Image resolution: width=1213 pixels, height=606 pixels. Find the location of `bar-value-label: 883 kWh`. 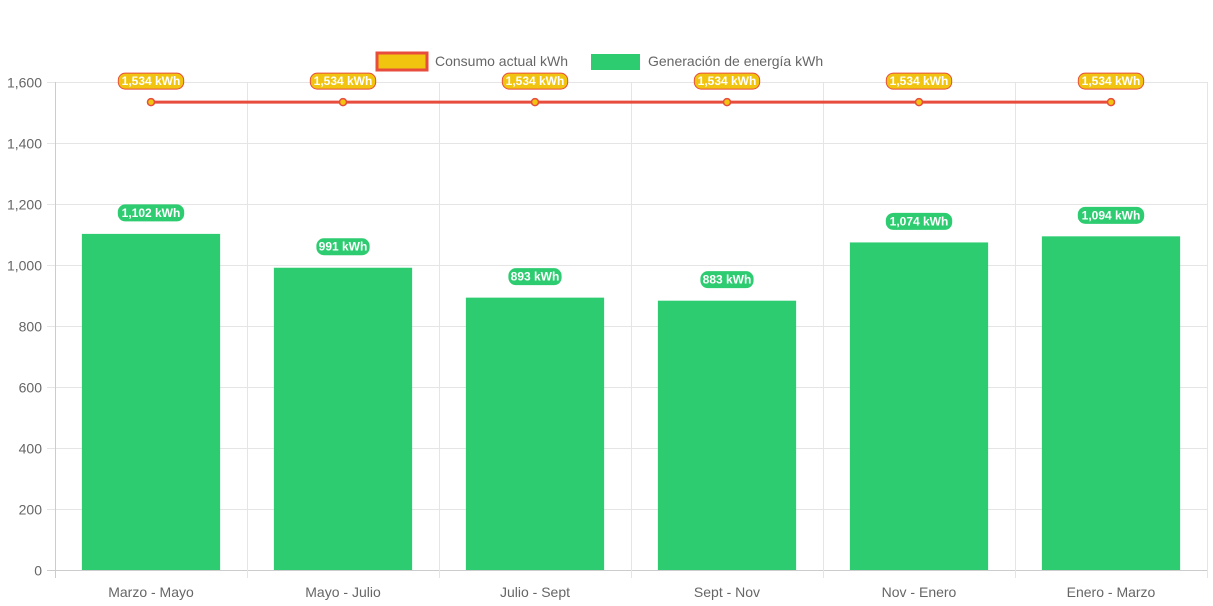

bar-value-label: 883 kWh is located at coordinates (727, 280).